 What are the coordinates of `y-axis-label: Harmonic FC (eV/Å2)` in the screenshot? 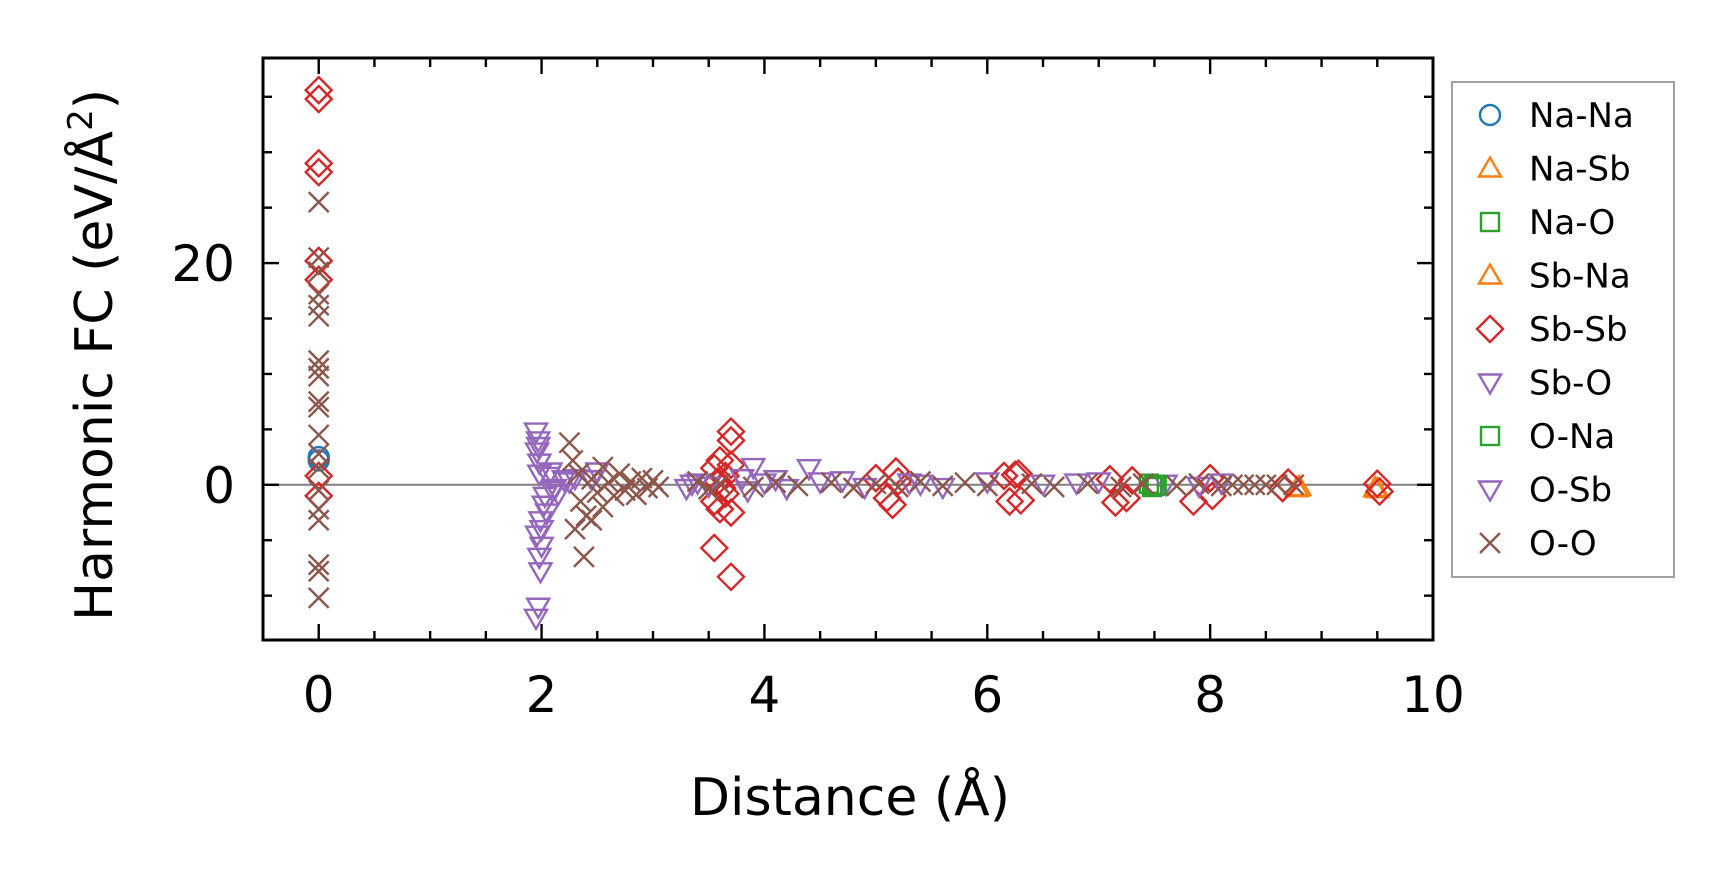 It's located at (93, 355).